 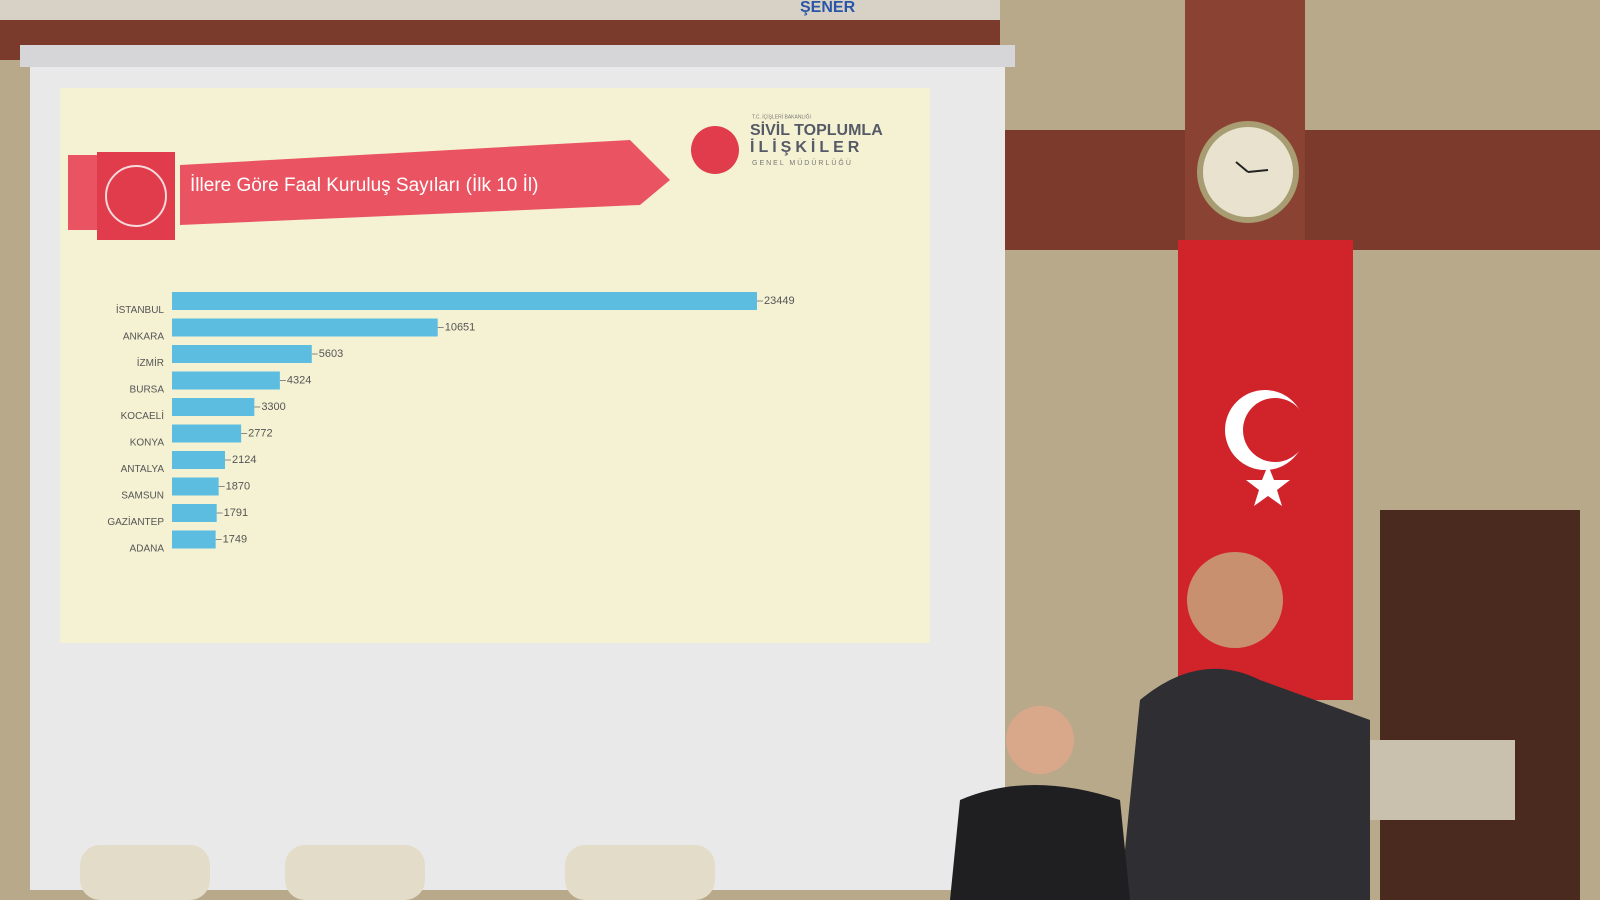 I want to click on screen-housing, so click(x=517, y=56).